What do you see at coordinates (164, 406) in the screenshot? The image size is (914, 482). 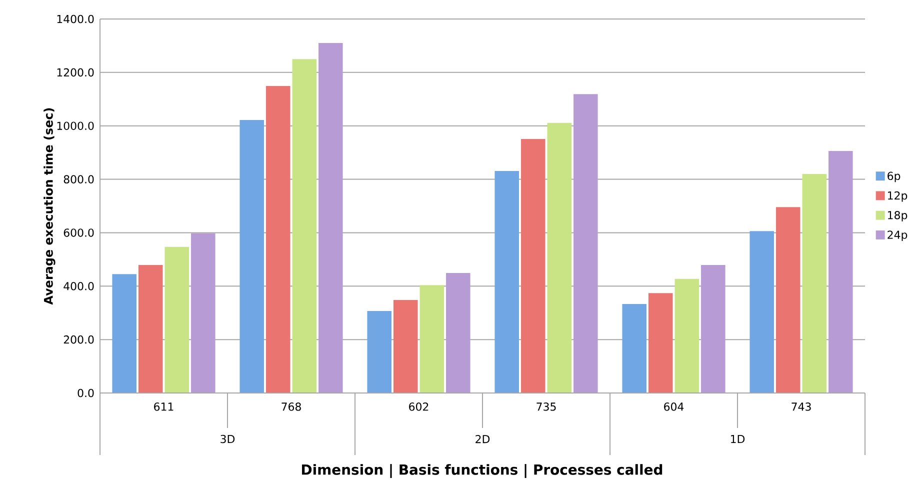 I see `x-tick-label: 611` at bounding box center [164, 406].